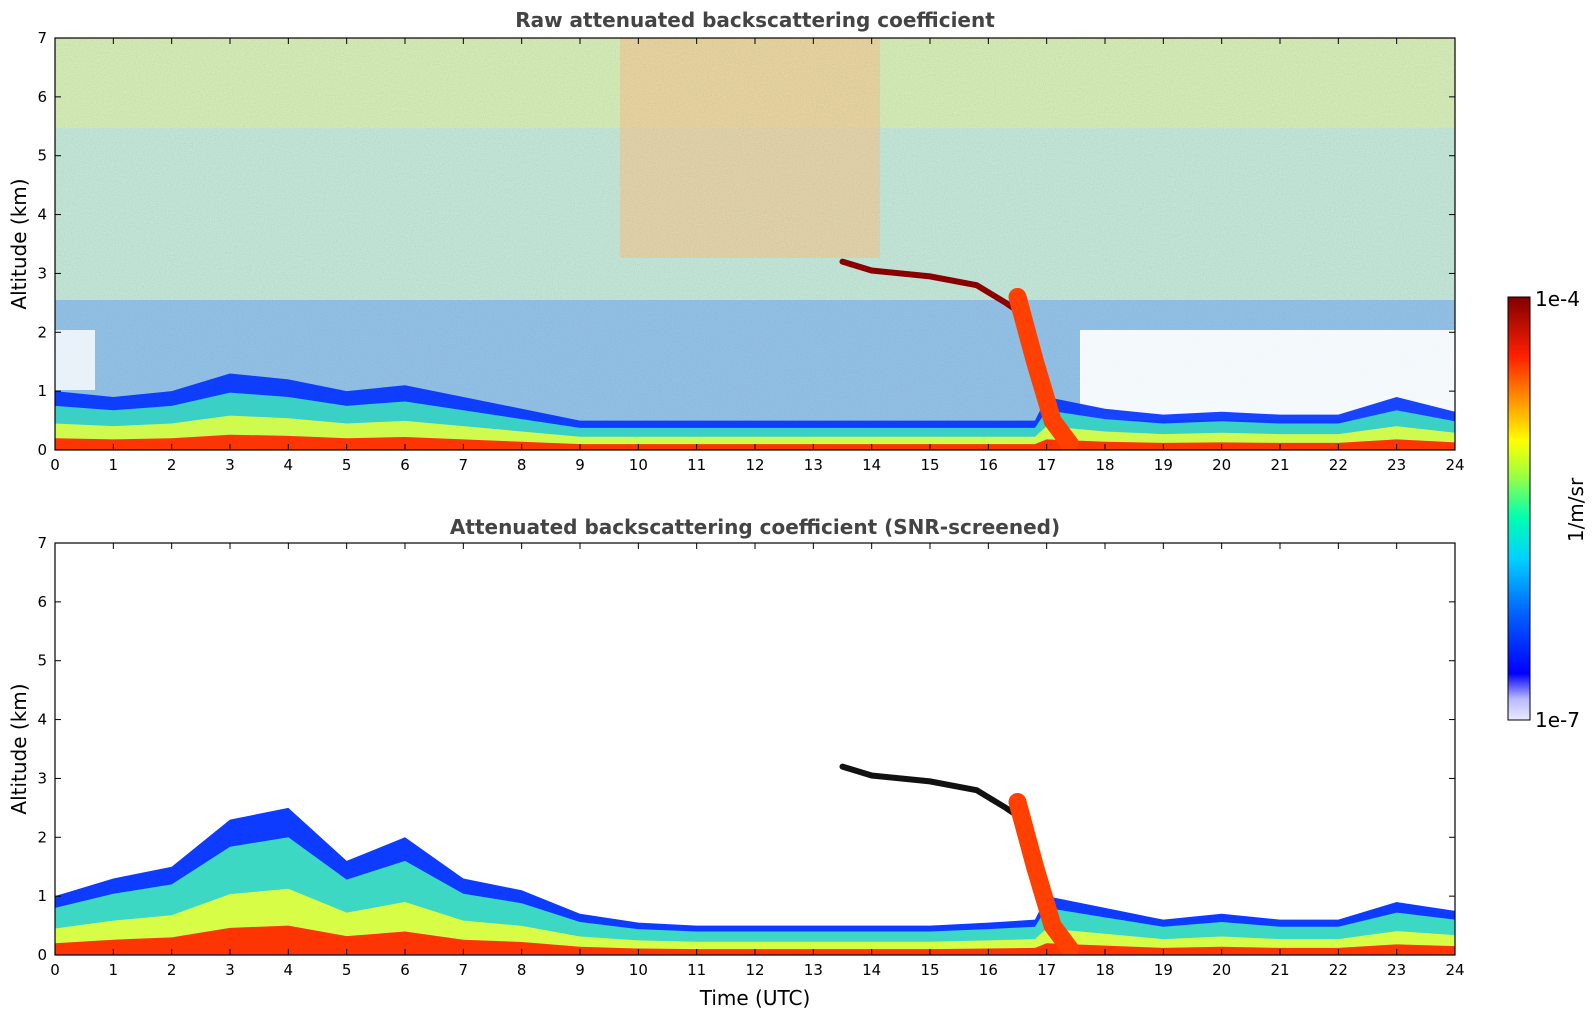  I want to click on panel-screened-cloud-layer, so click(959, 859).